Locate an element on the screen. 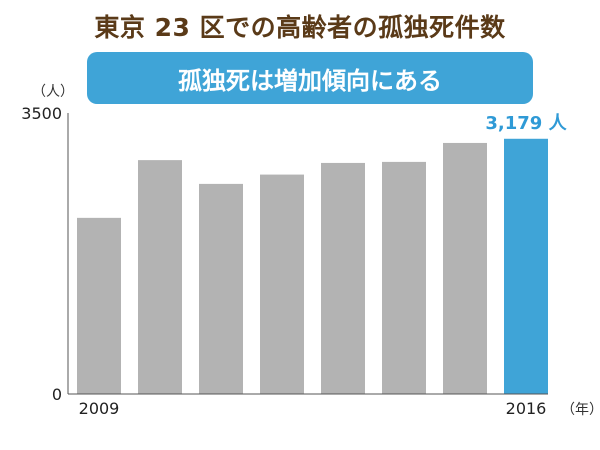 The width and height of the screenshot is (600, 450). y-tick-label: 3500 is located at coordinates (41, 113).